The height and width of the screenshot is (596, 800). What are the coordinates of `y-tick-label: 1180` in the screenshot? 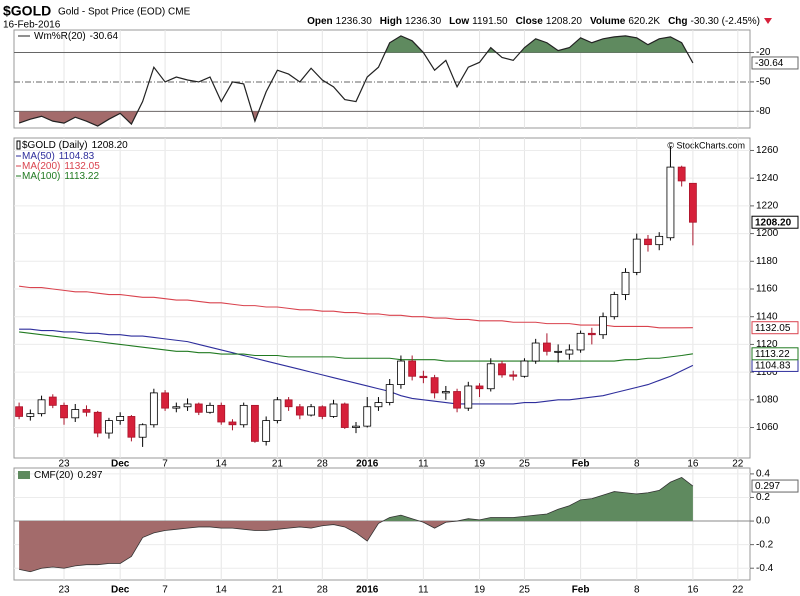 It's located at (767, 261).